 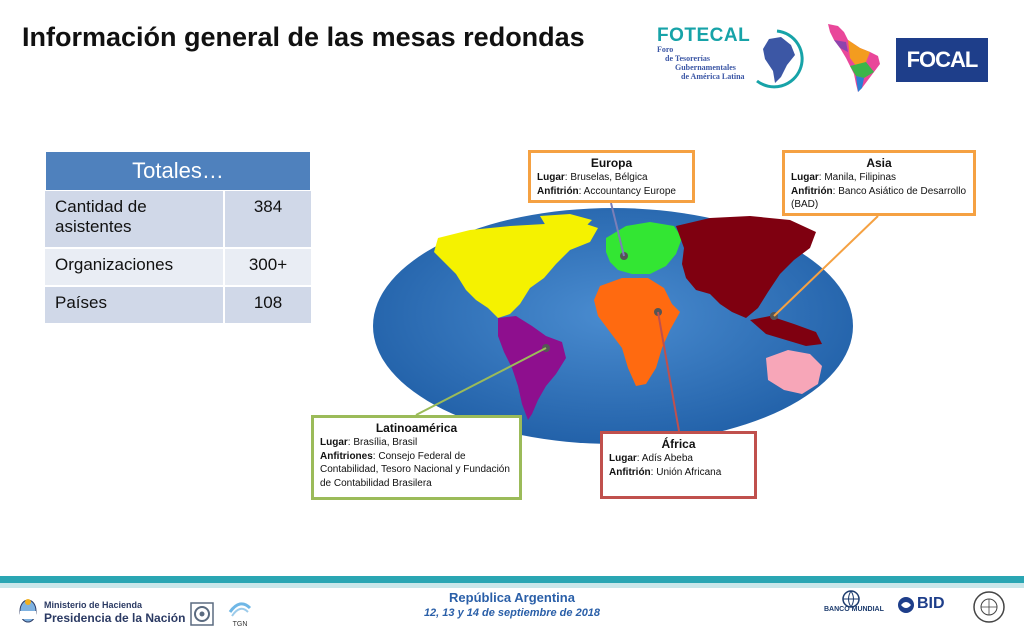 I want to click on bid-label: BID, so click(x=931, y=603).